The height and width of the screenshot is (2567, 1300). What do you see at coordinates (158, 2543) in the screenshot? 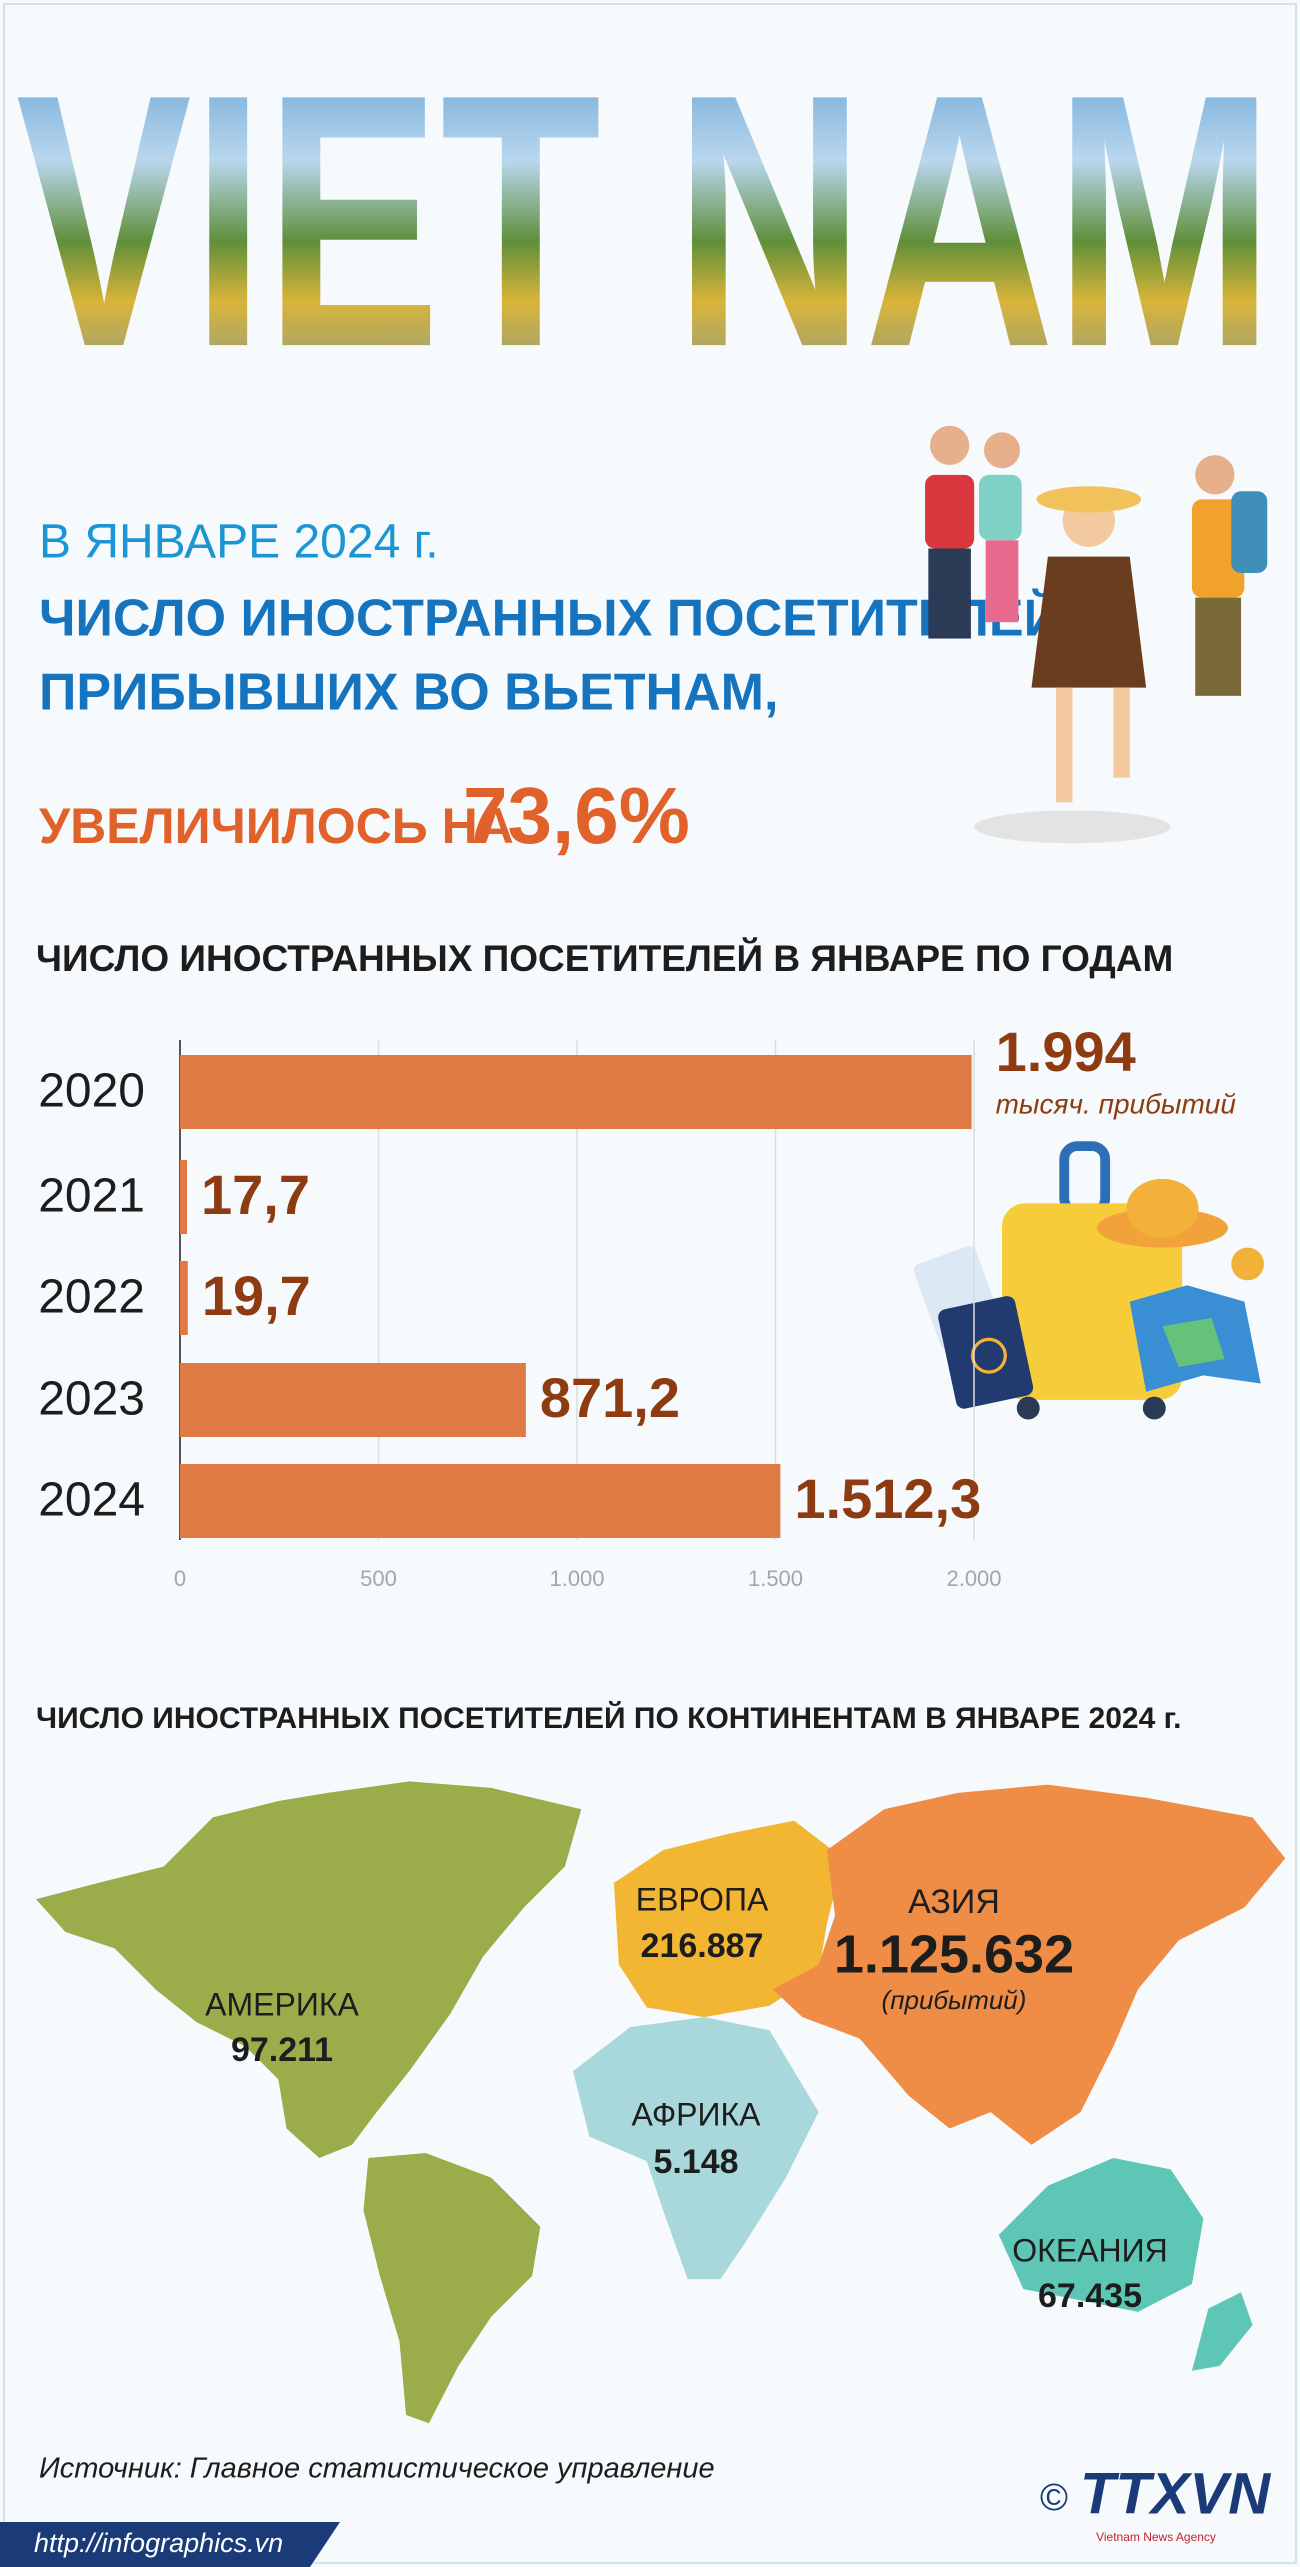
I see `footer-url: http://infographics.vn` at bounding box center [158, 2543].